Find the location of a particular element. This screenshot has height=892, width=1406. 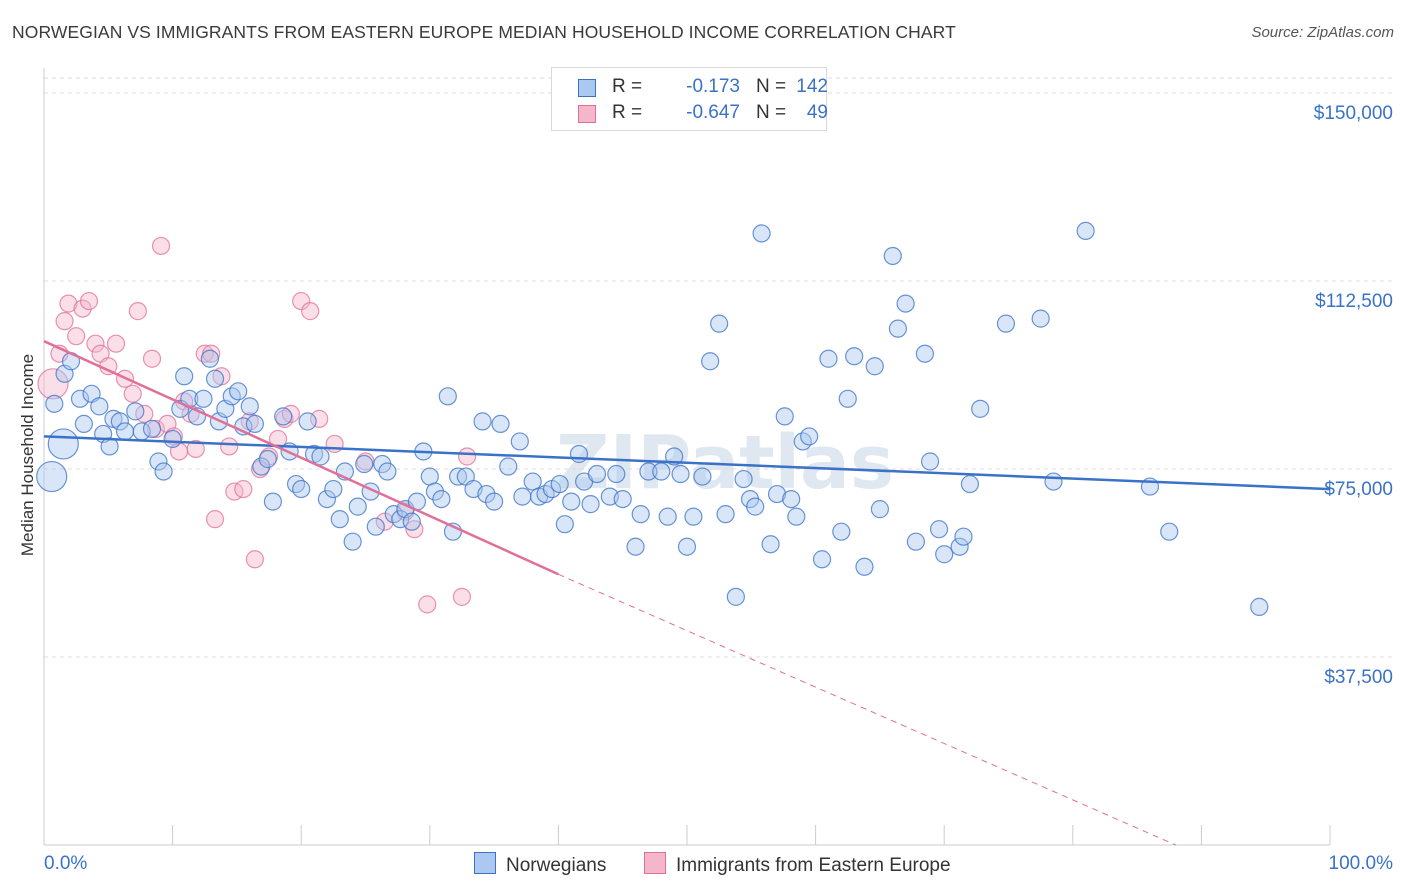

source-note: Source: ZipAtlas.com is located at coordinates (1322, 32).